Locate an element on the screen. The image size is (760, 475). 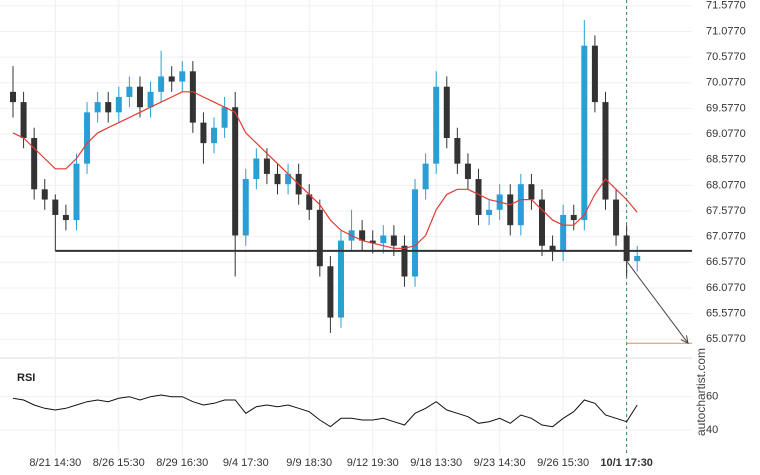
forecast-arrow is located at coordinates (657, 302).